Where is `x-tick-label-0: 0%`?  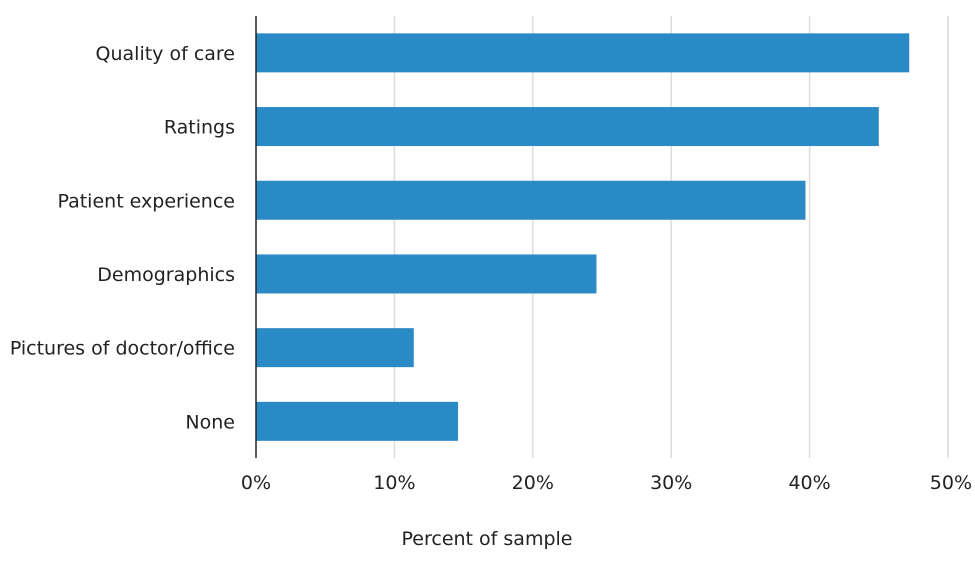
x-tick-label-0: 0% is located at coordinates (256, 483).